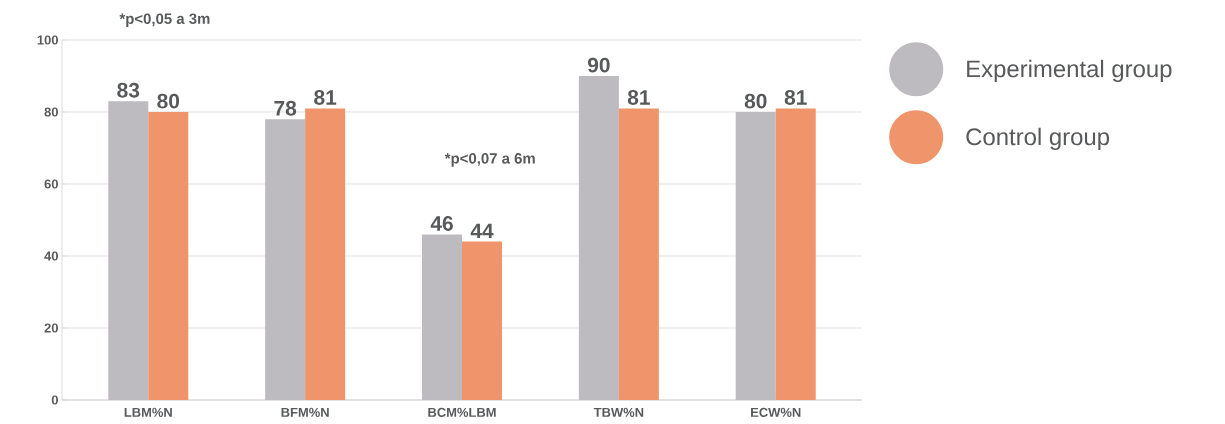 The width and height of the screenshot is (1225, 424). I want to click on legend-label: Control group, so click(1038, 139).